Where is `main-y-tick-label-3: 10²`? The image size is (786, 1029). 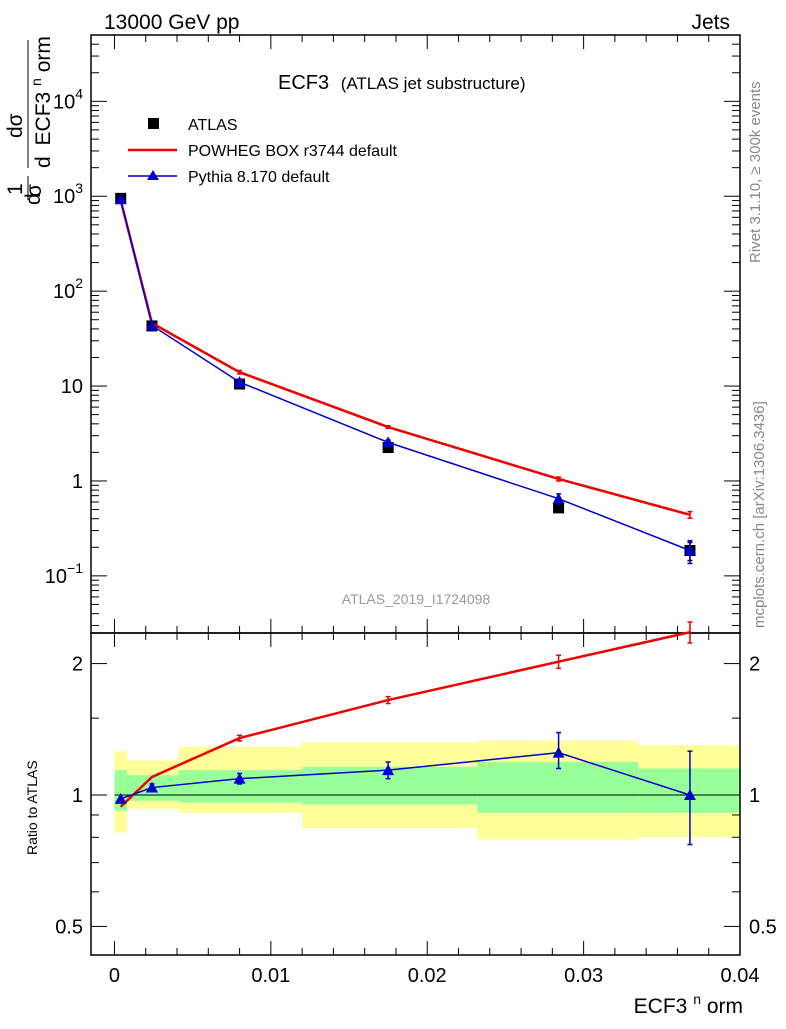 main-y-tick-label-3: 10² is located at coordinates (68, 289).